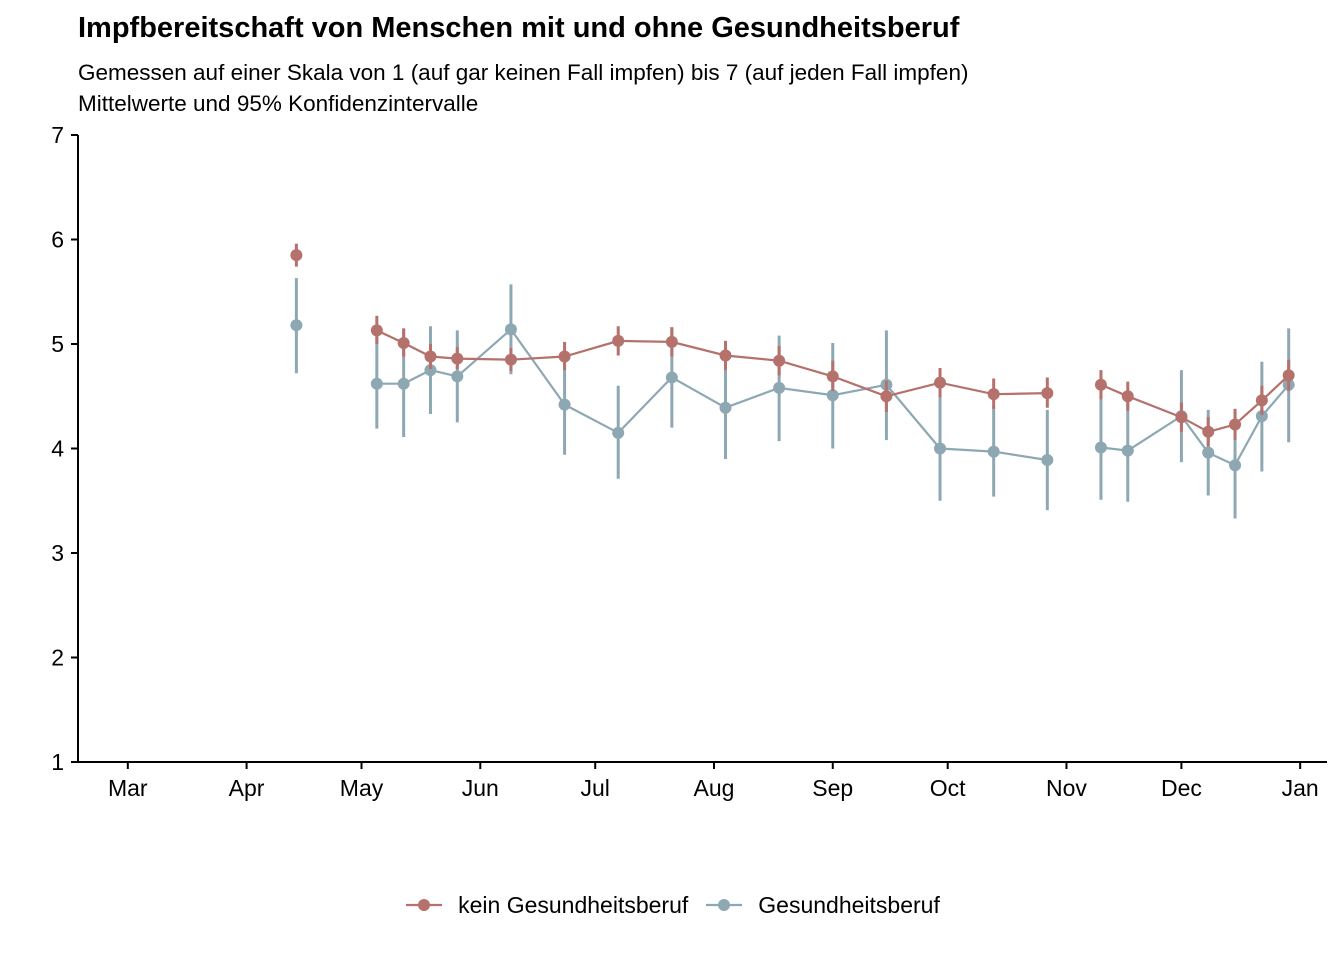  I want to click on y-tick-label: 2, so click(57, 658).